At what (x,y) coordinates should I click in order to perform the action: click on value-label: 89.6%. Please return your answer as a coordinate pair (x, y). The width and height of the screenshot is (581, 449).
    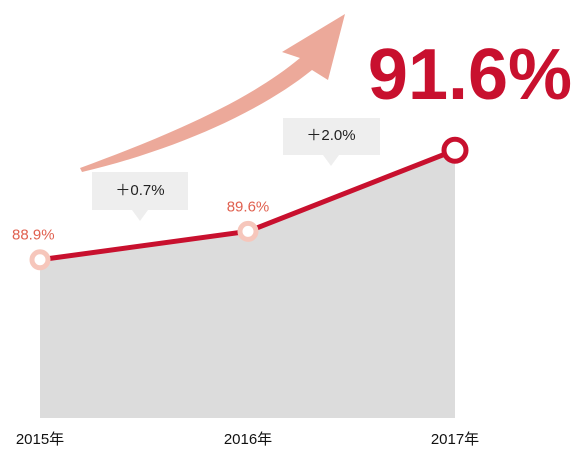
    Looking at the image, I should click on (248, 206).